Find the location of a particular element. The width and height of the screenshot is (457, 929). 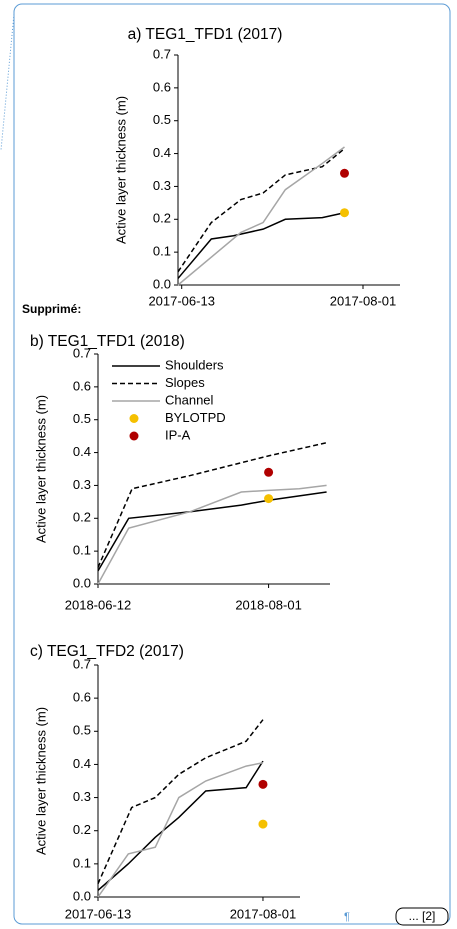

balloon-connector is located at coordinates (7, 82).